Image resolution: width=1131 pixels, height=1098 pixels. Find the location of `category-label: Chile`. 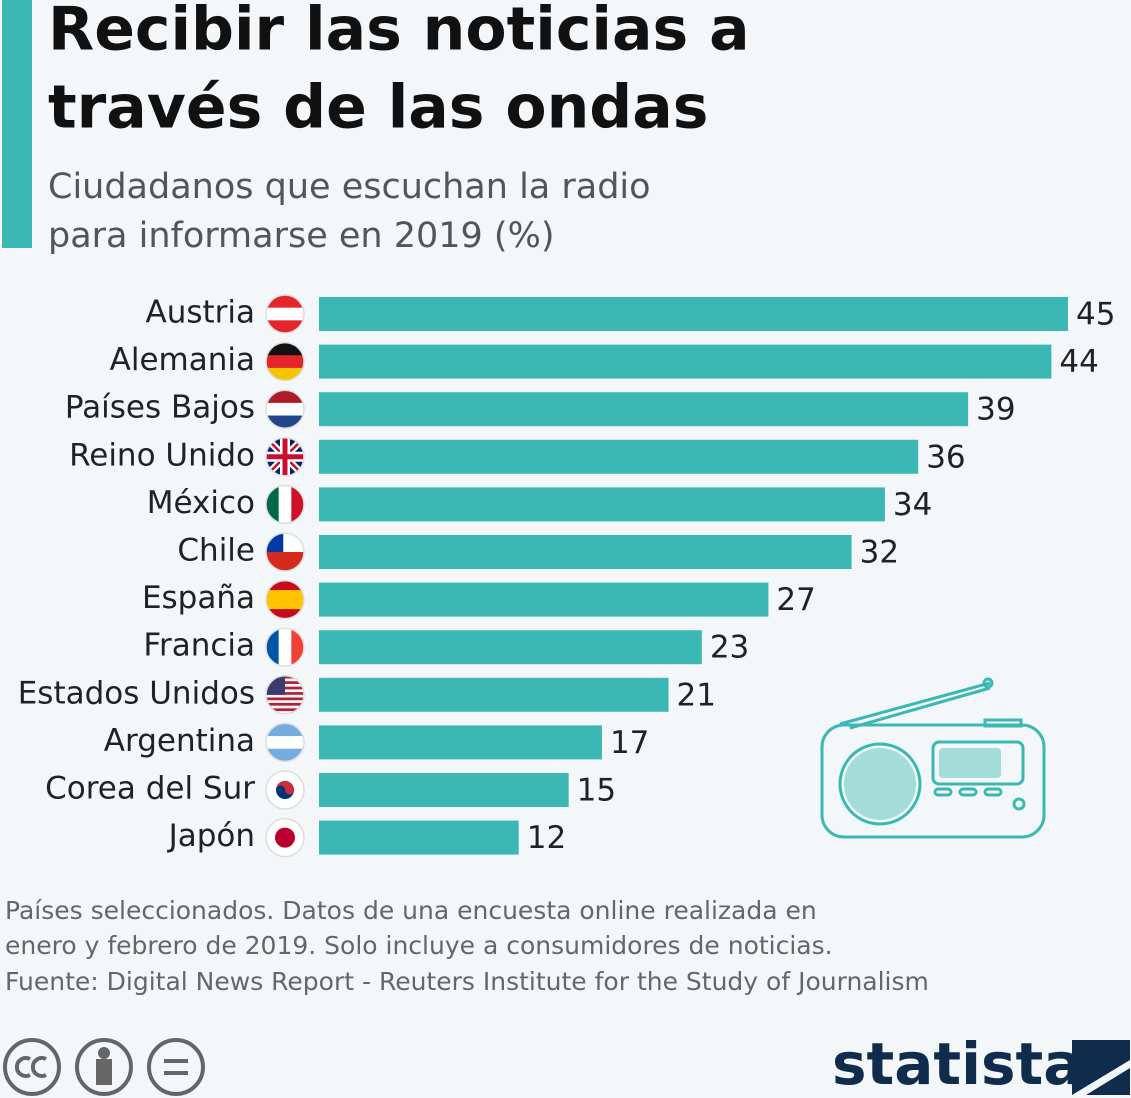

category-label: Chile is located at coordinates (216, 551).